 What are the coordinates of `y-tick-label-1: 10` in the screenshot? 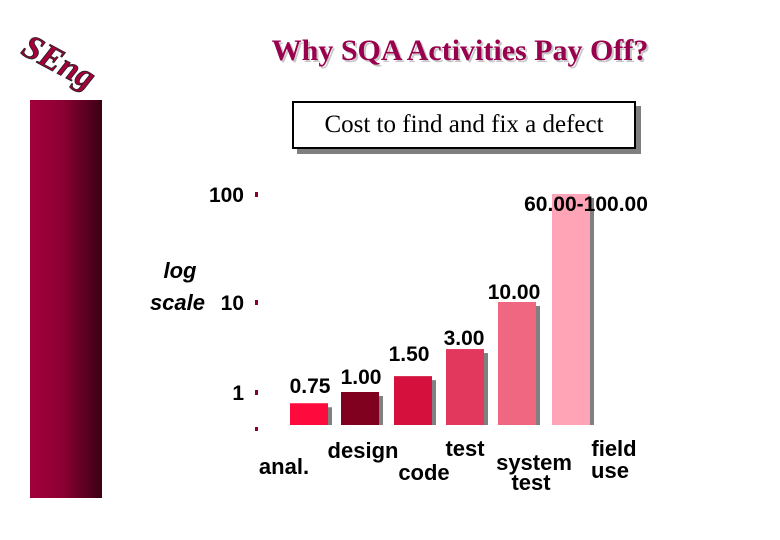 It's located at (232, 303).